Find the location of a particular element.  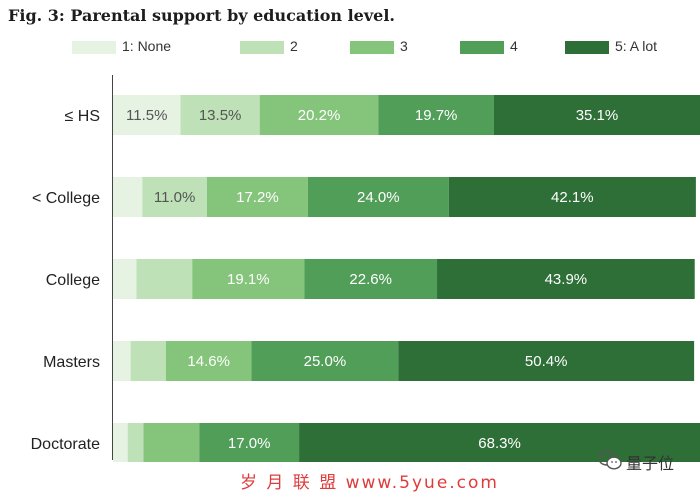

legend-label-2: 2 is located at coordinates (294, 46).